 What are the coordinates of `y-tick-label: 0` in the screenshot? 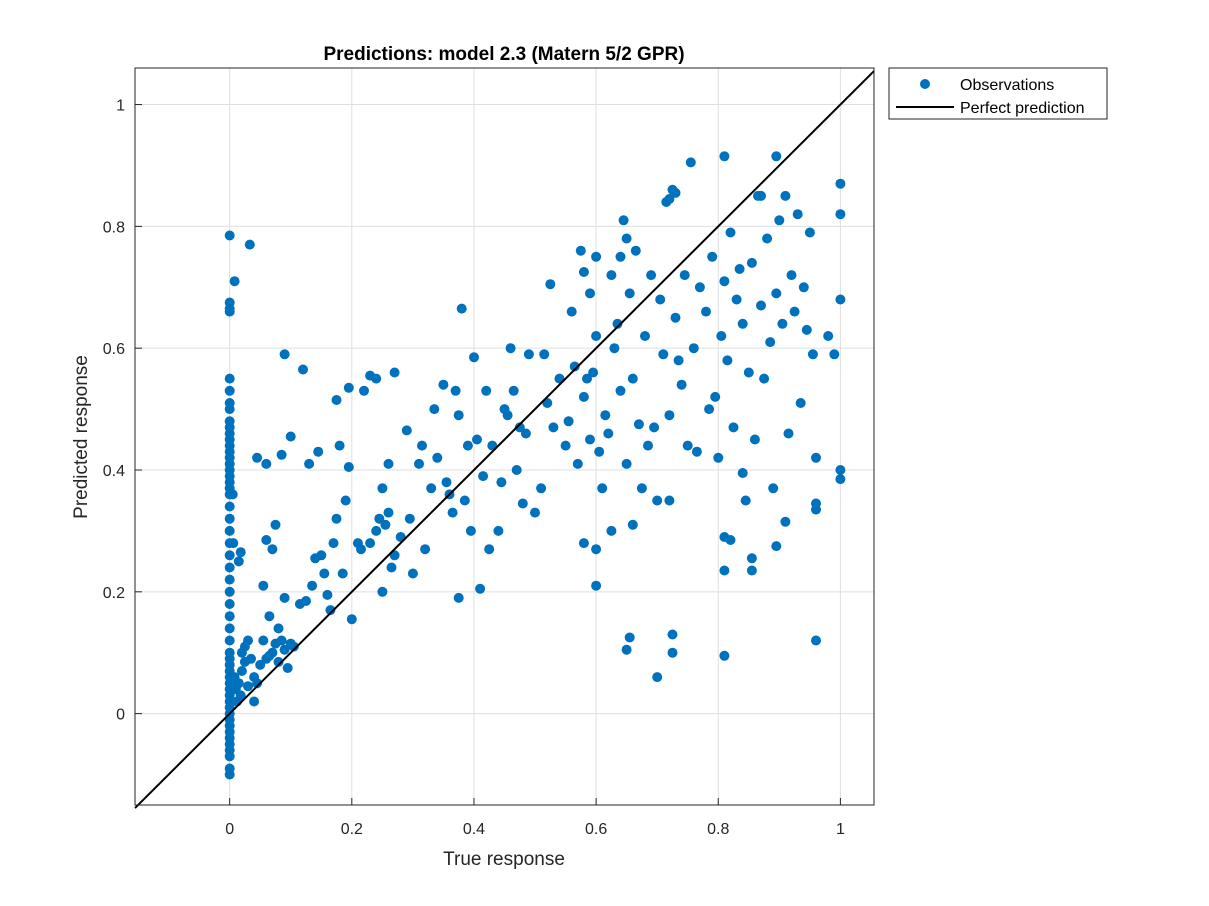 It's located at (120, 715).